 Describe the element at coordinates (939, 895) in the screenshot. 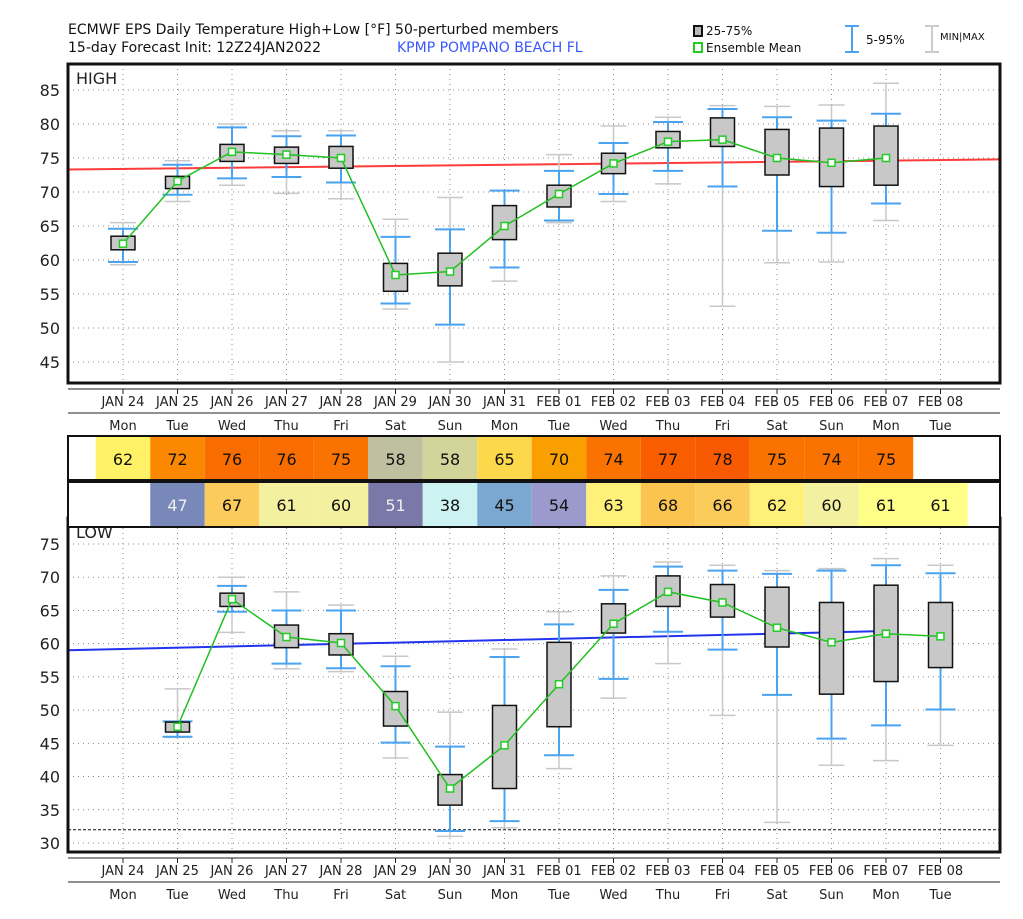

I see `x-day-label: Tue` at that location.